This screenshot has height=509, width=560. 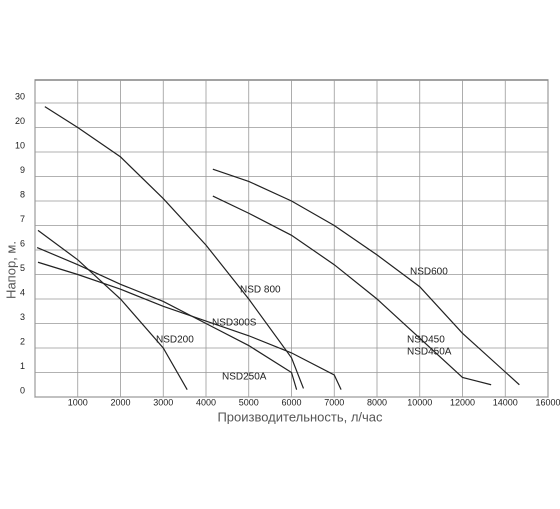 What do you see at coordinates (22, 268) in the screenshot?
I see `y-tick-label: 5` at bounding box center [22, 268].